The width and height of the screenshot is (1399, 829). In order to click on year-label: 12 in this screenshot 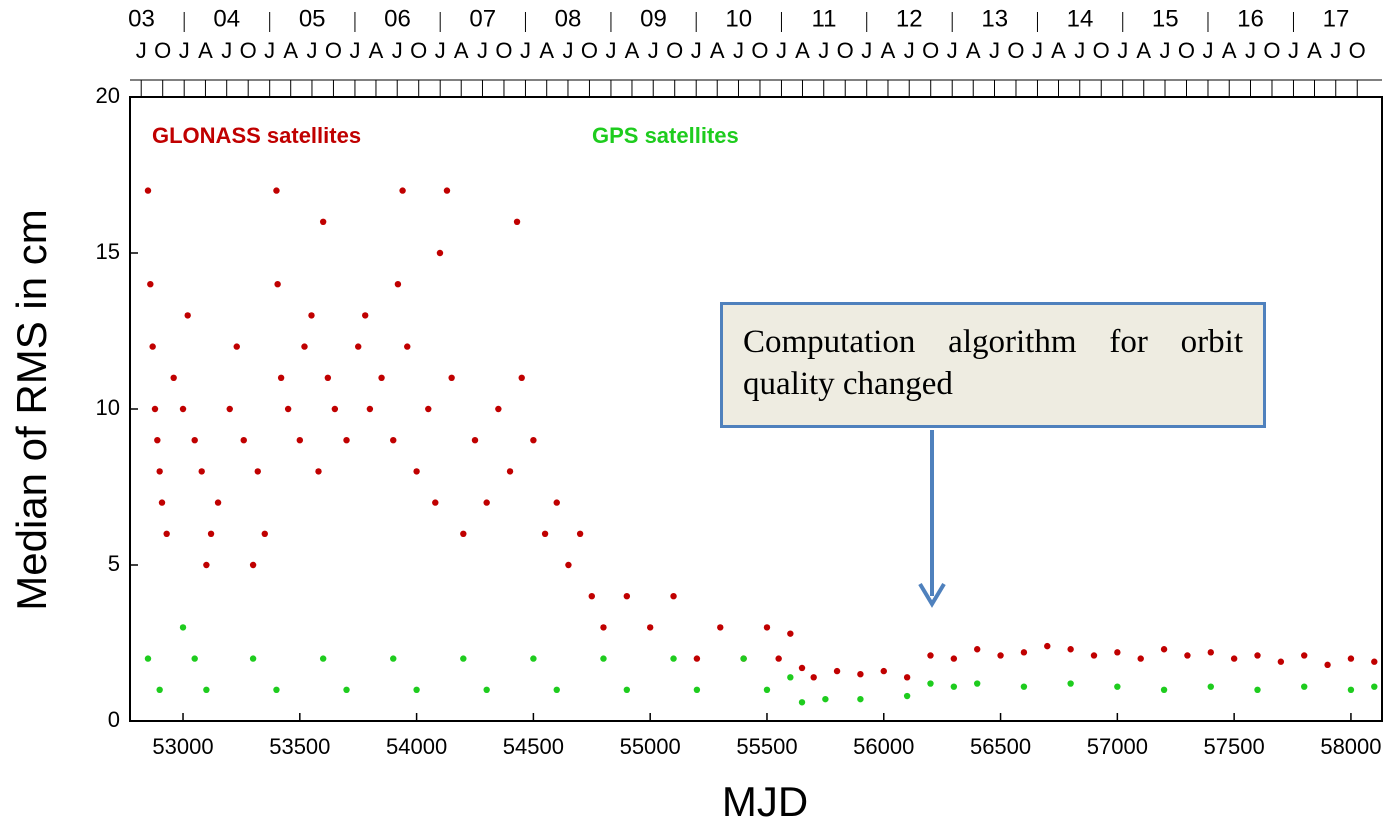, I will do `click(909, 18)`.